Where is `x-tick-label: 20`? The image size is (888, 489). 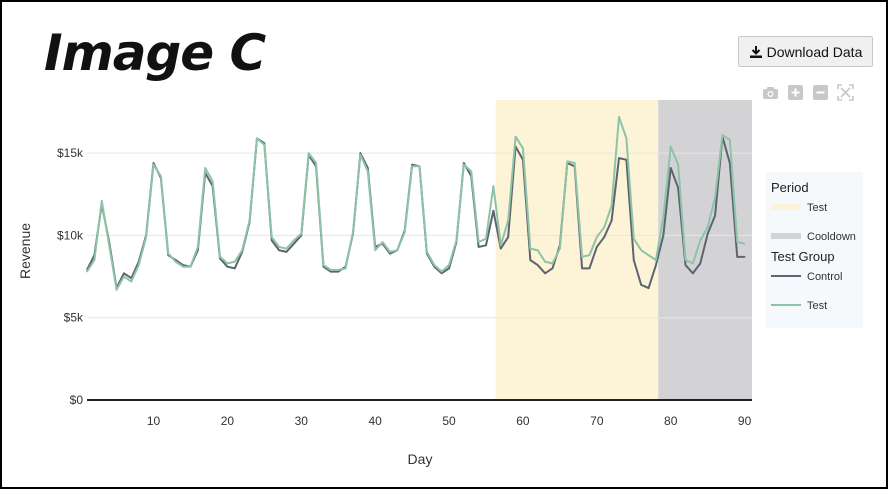 x-tick-label: 20 is located at coordinates (228, 421).